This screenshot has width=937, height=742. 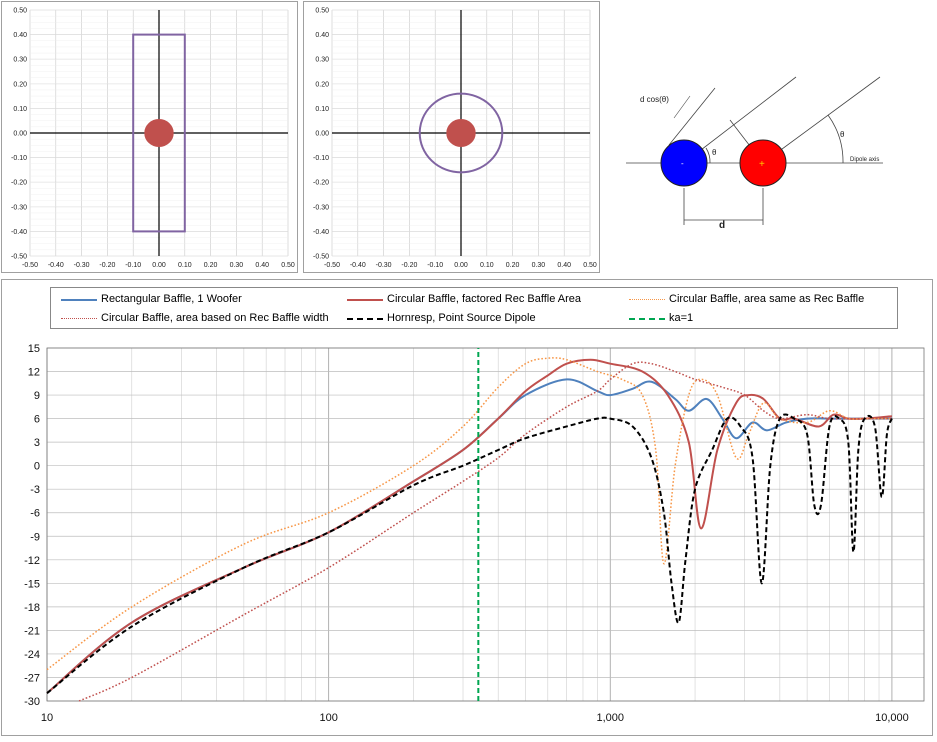 I want to click on circ-x-tick-label: 0.40, so click(x=564, y=265).